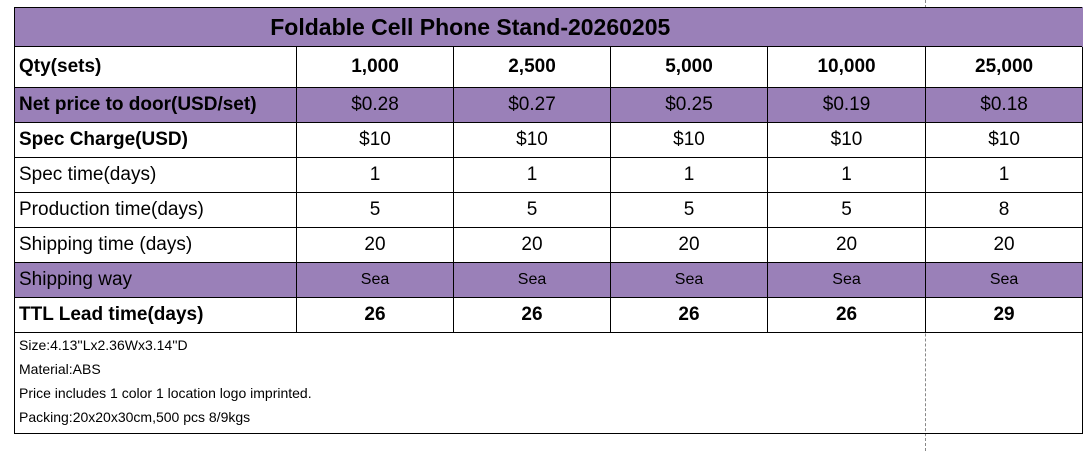 The height and width of the screenshot is (451, 1088). Describe the element at coordinates (155, 245) in the screenshot. I see `row-label: Shipping time (days)` at that location.